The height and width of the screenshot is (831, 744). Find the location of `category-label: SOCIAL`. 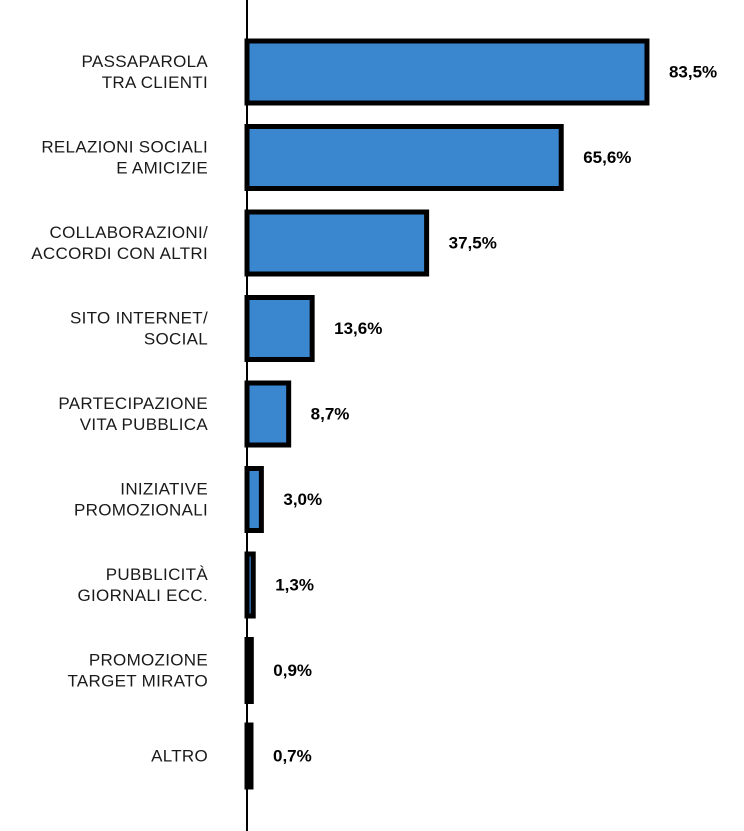

category-label: SOCIAL is located at coordinates (176, 339).